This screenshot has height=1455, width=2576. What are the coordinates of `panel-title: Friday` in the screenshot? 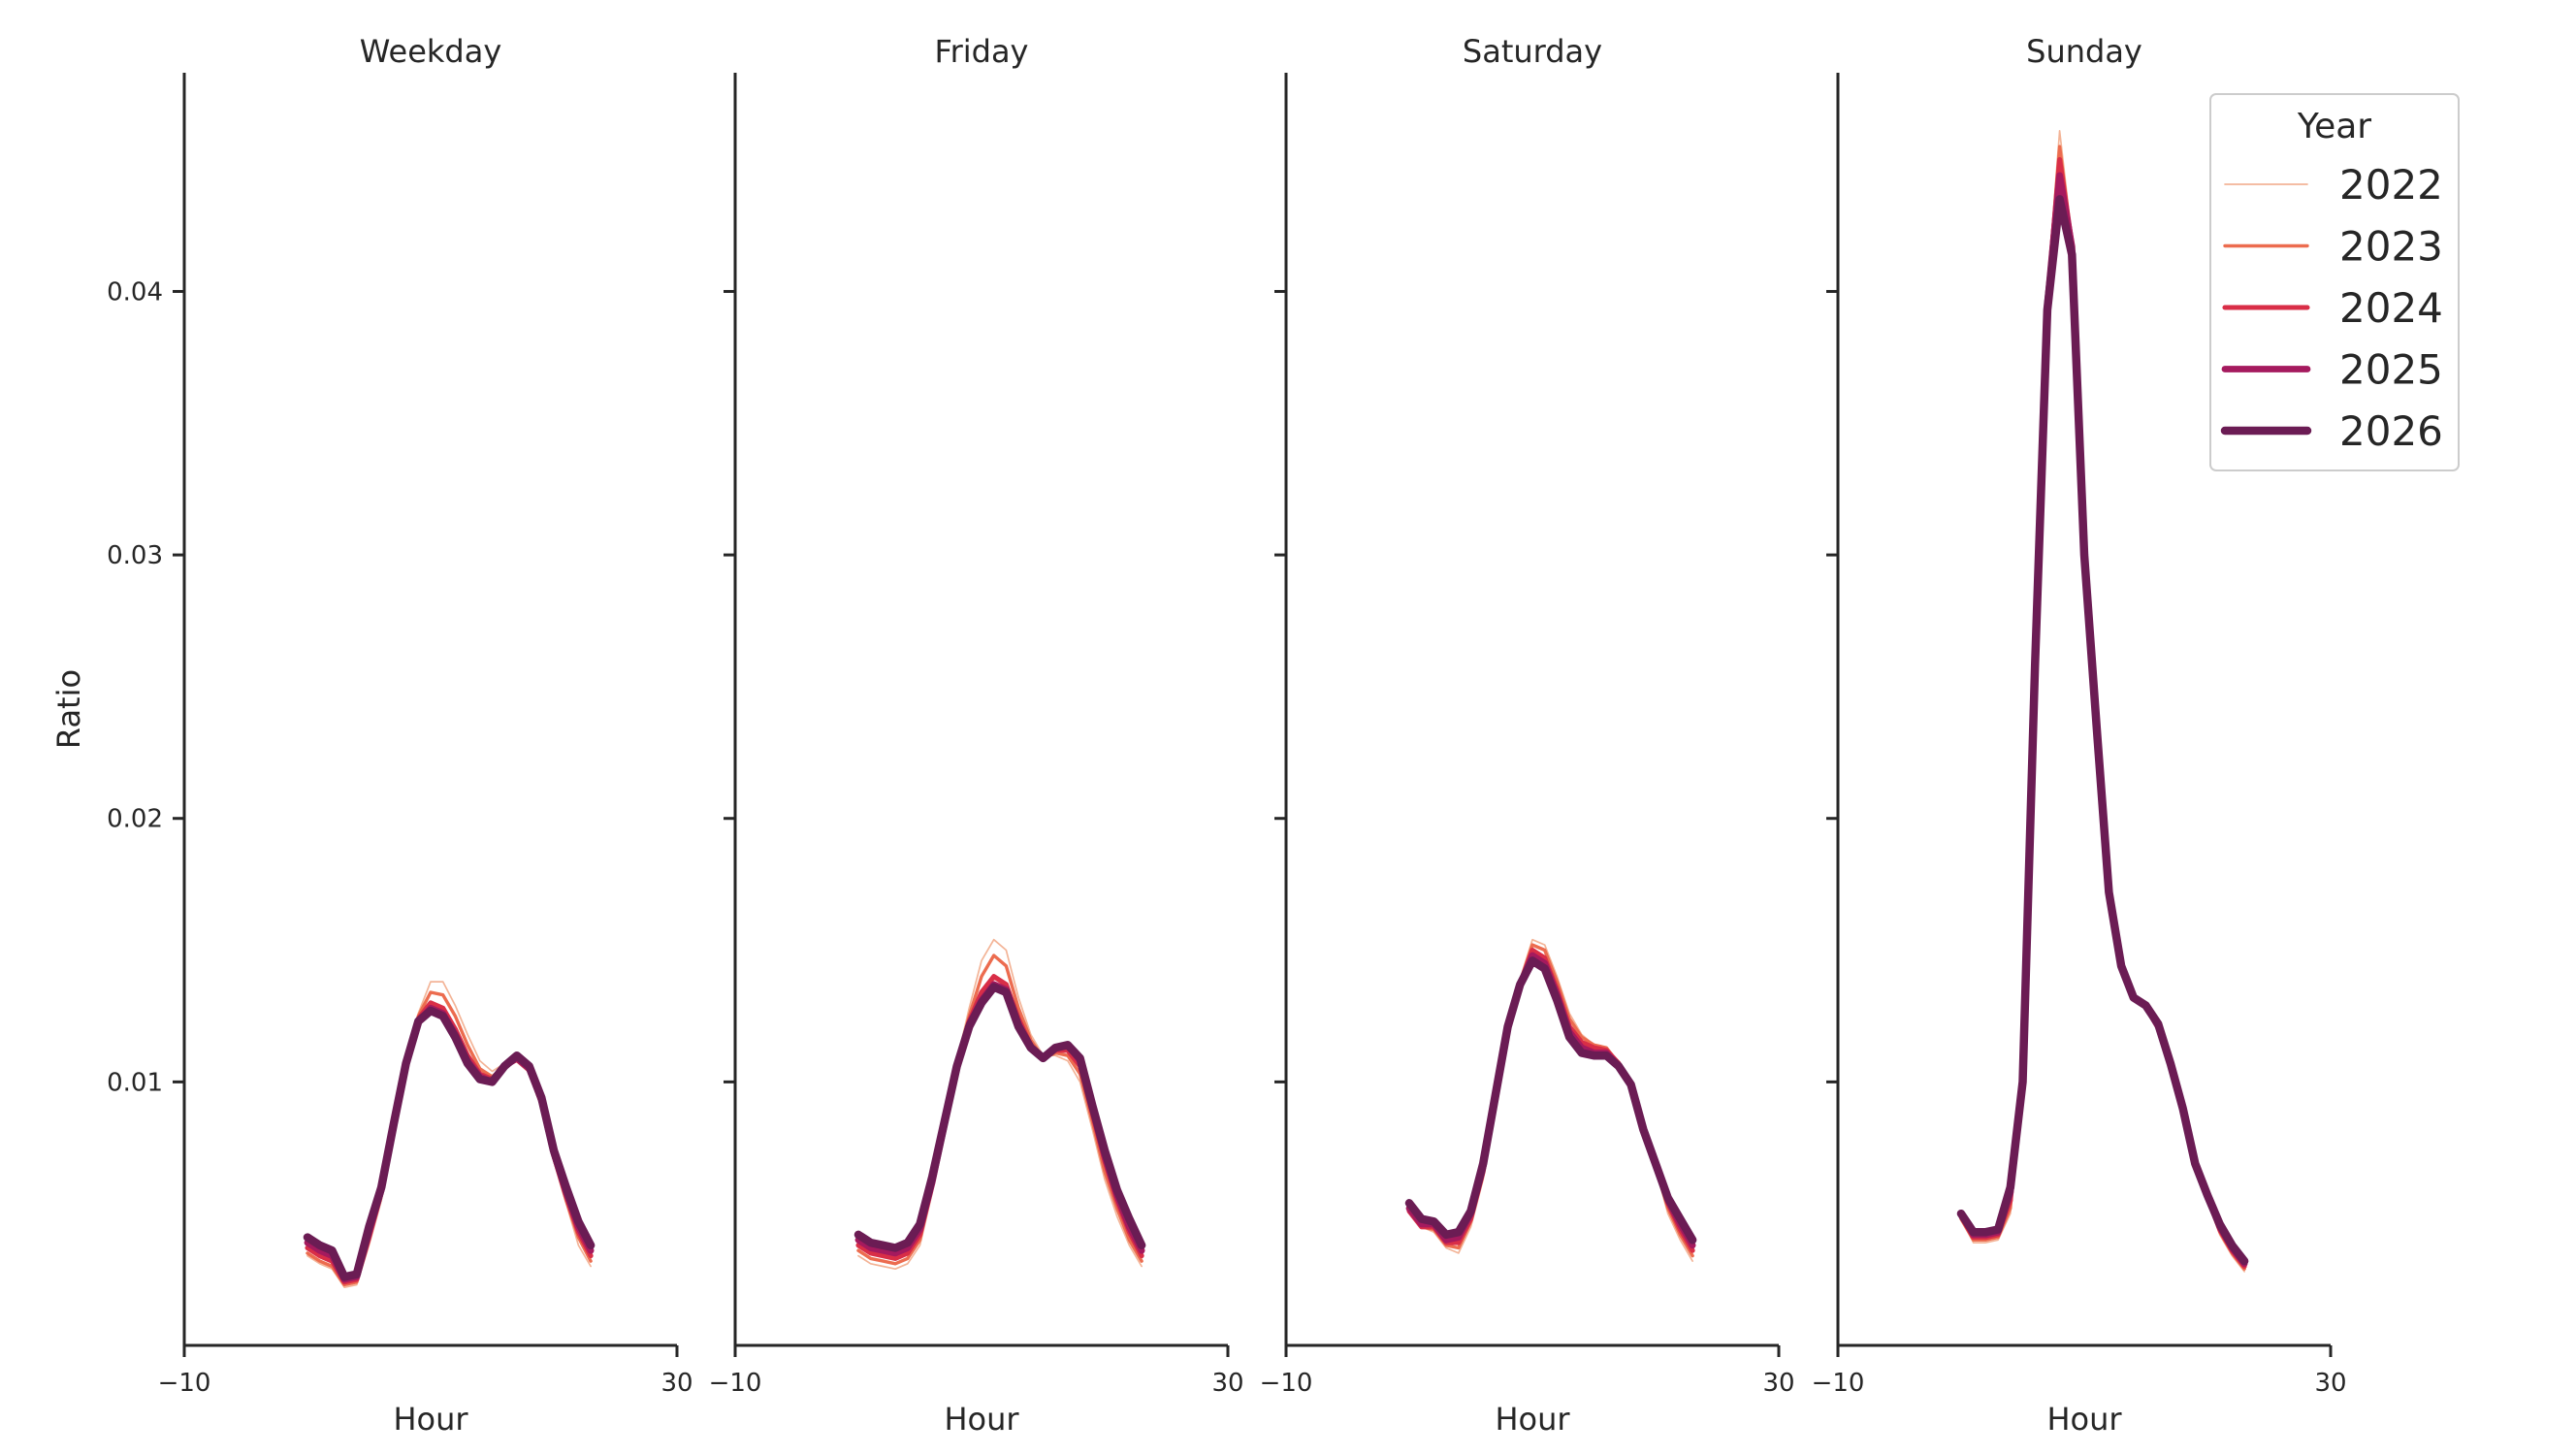 It's located at (982, 51).